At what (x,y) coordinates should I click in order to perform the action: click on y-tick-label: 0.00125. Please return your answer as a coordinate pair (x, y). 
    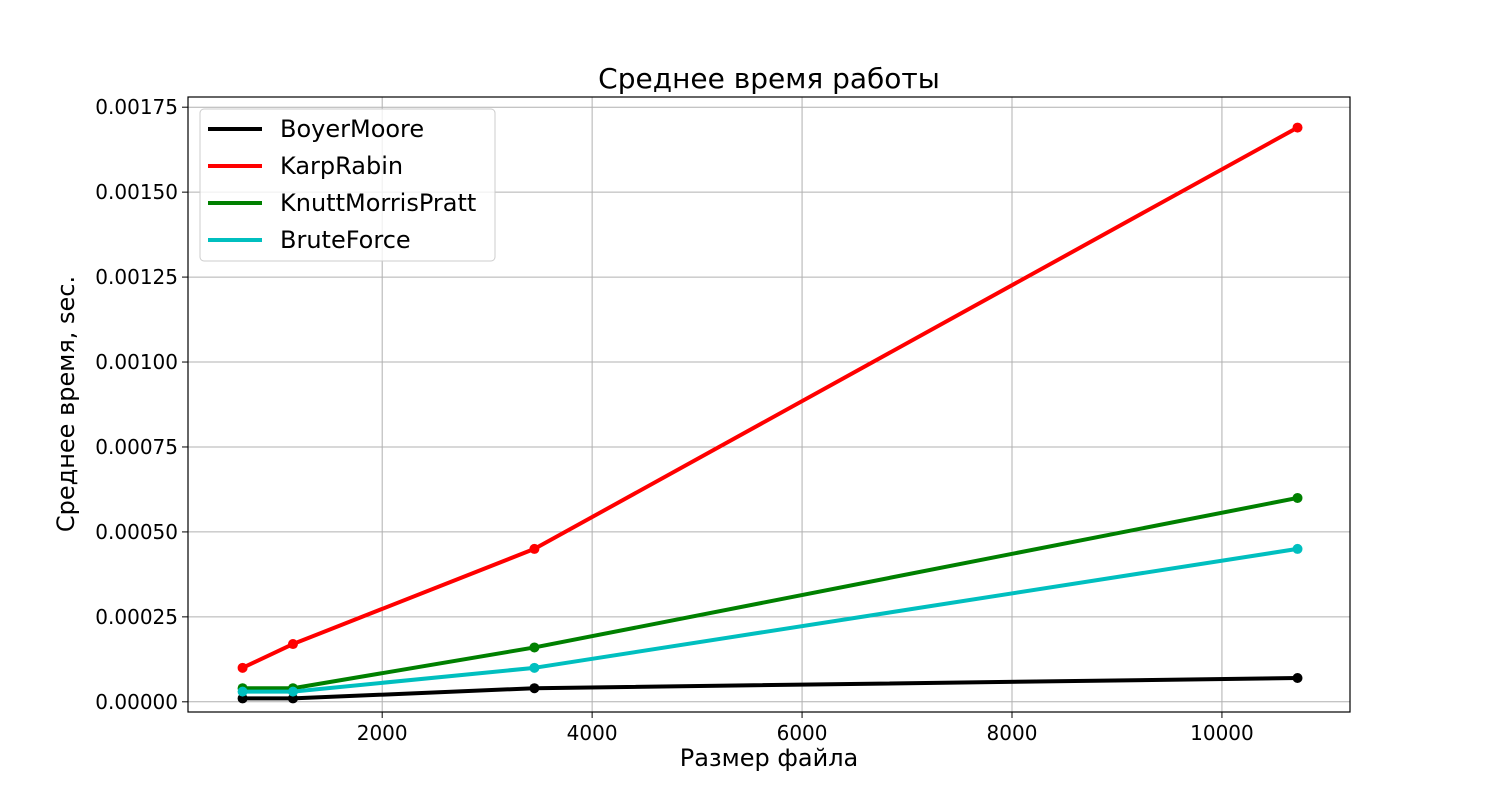
    Looking at the image, I should click on (136, 277).